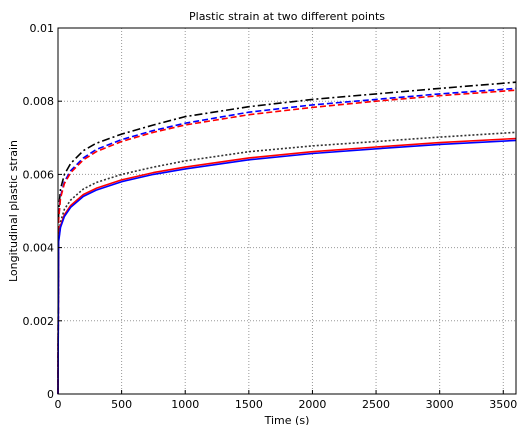 The image size is (517, 425). Describe the element at coordinates (39, 248) in the screenshot. I see `y-tick-label: 0.004` at that location.